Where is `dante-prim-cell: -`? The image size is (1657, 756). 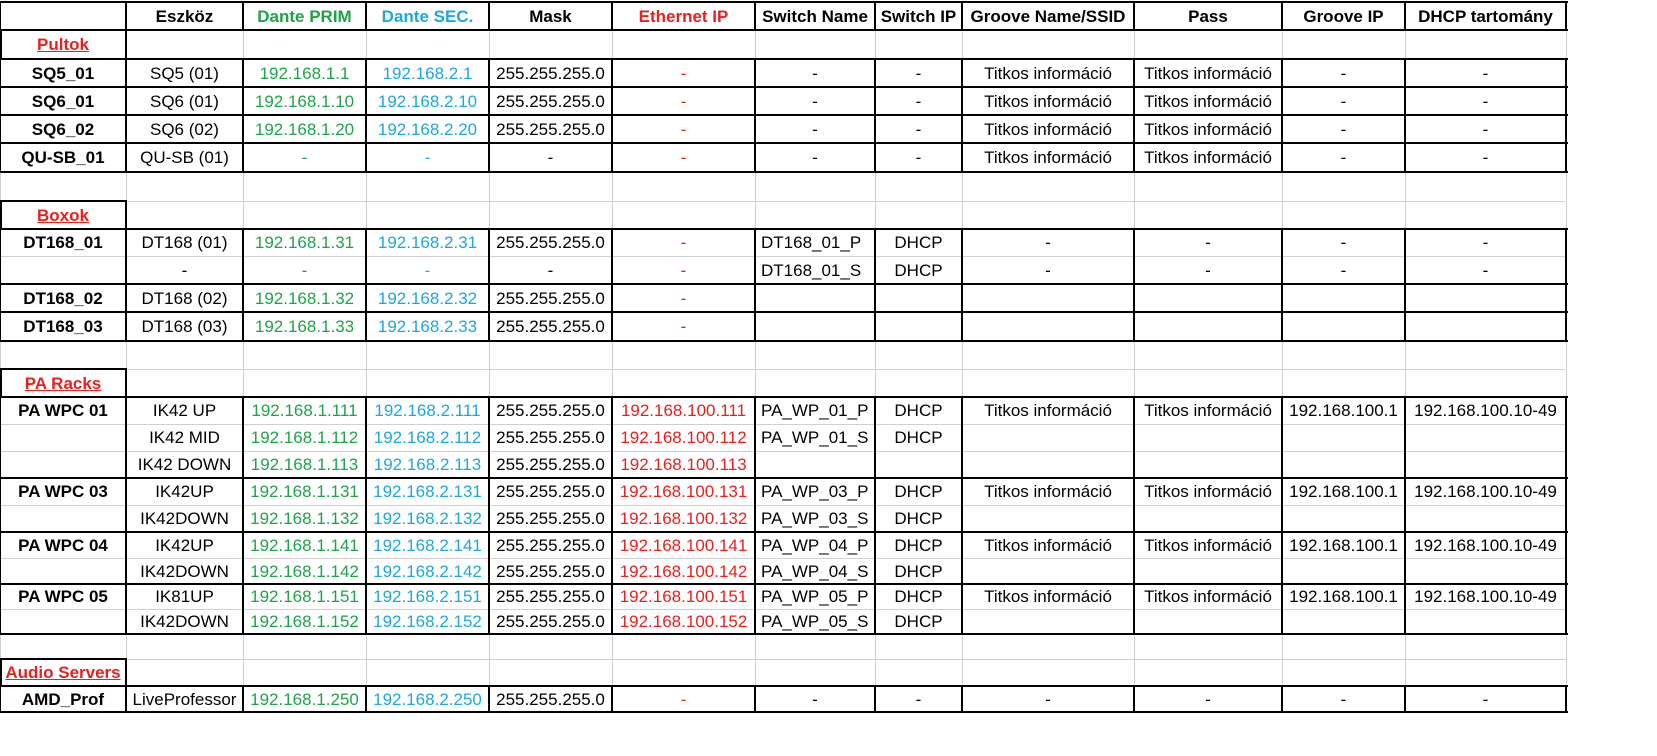 dante-prim-cell: - is located at coordinates (304, 270).